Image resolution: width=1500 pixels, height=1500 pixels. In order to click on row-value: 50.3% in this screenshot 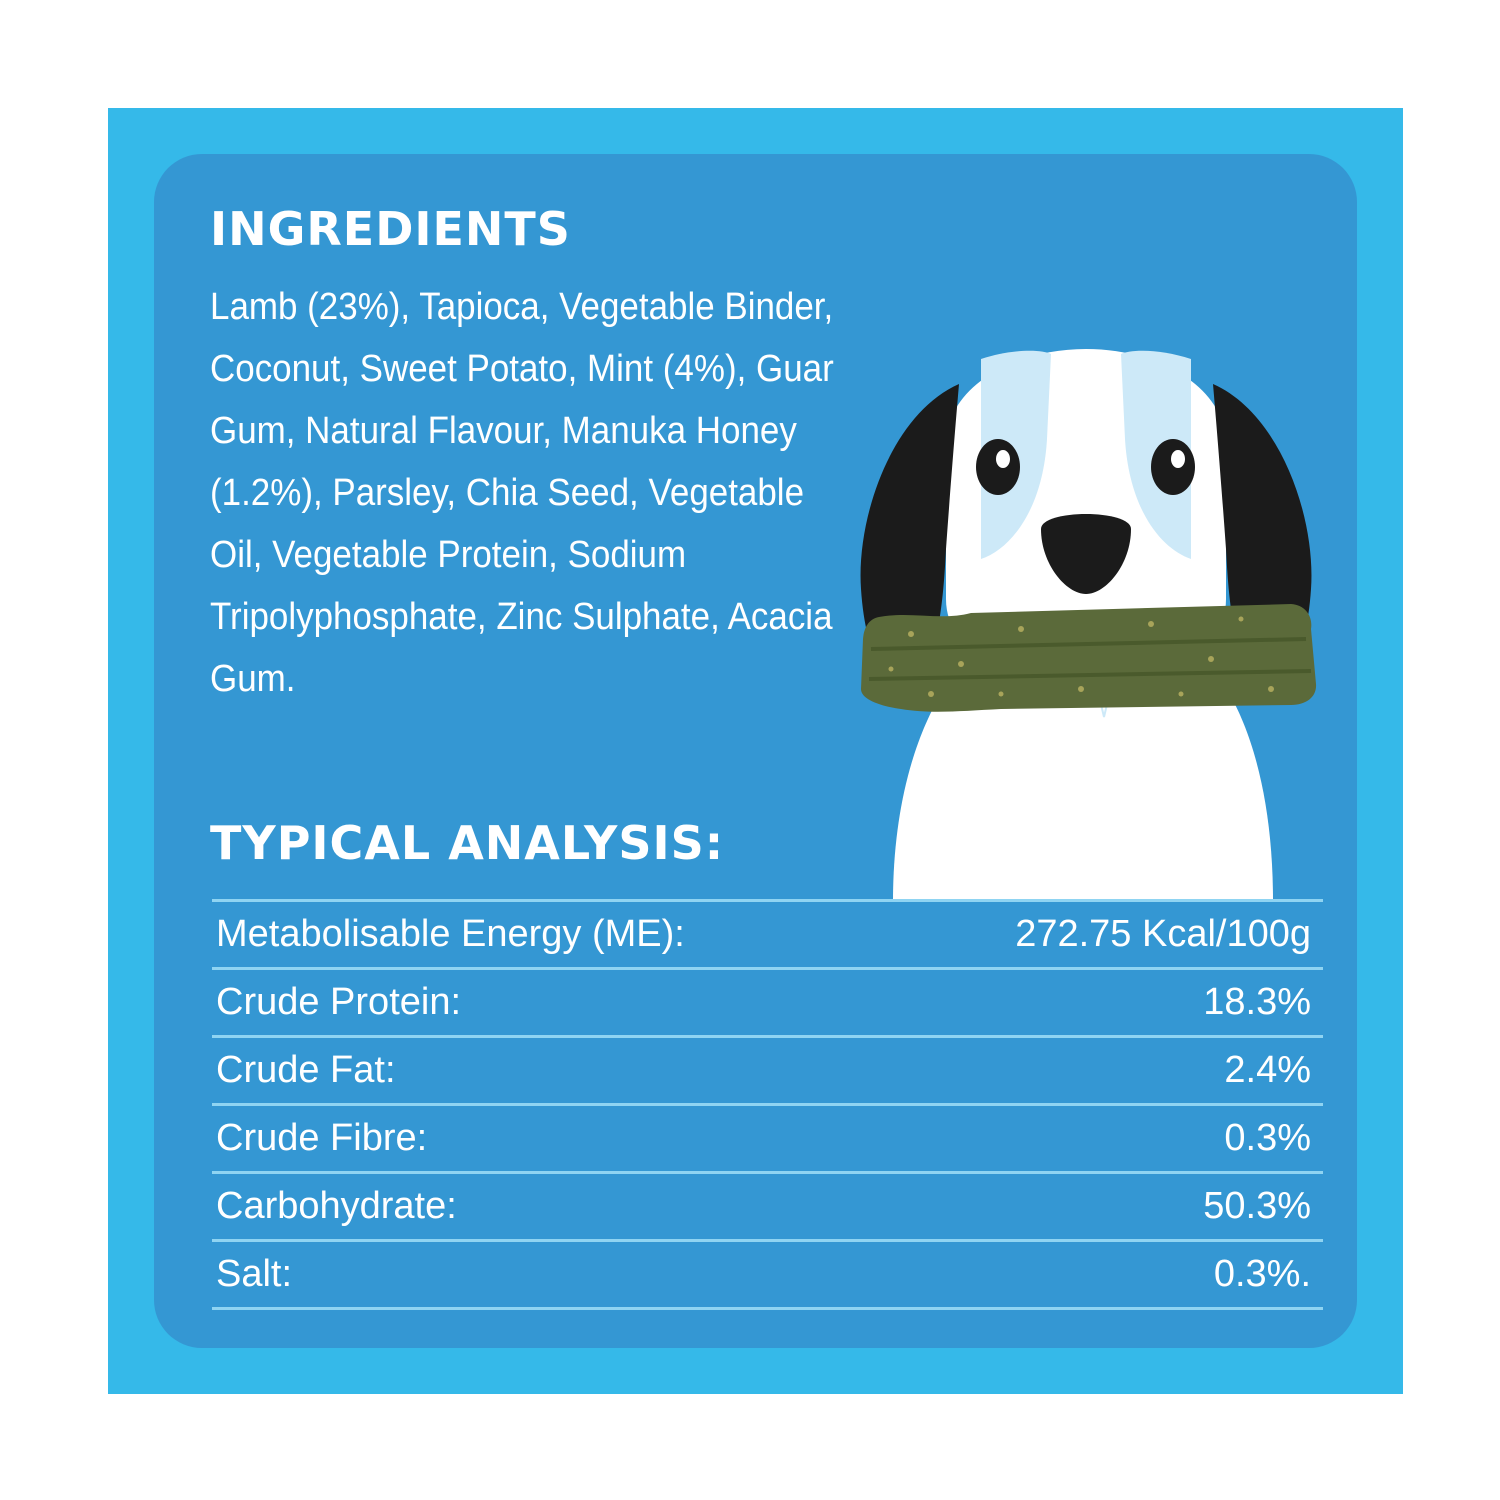, I will do `click(1257, 1206)`.